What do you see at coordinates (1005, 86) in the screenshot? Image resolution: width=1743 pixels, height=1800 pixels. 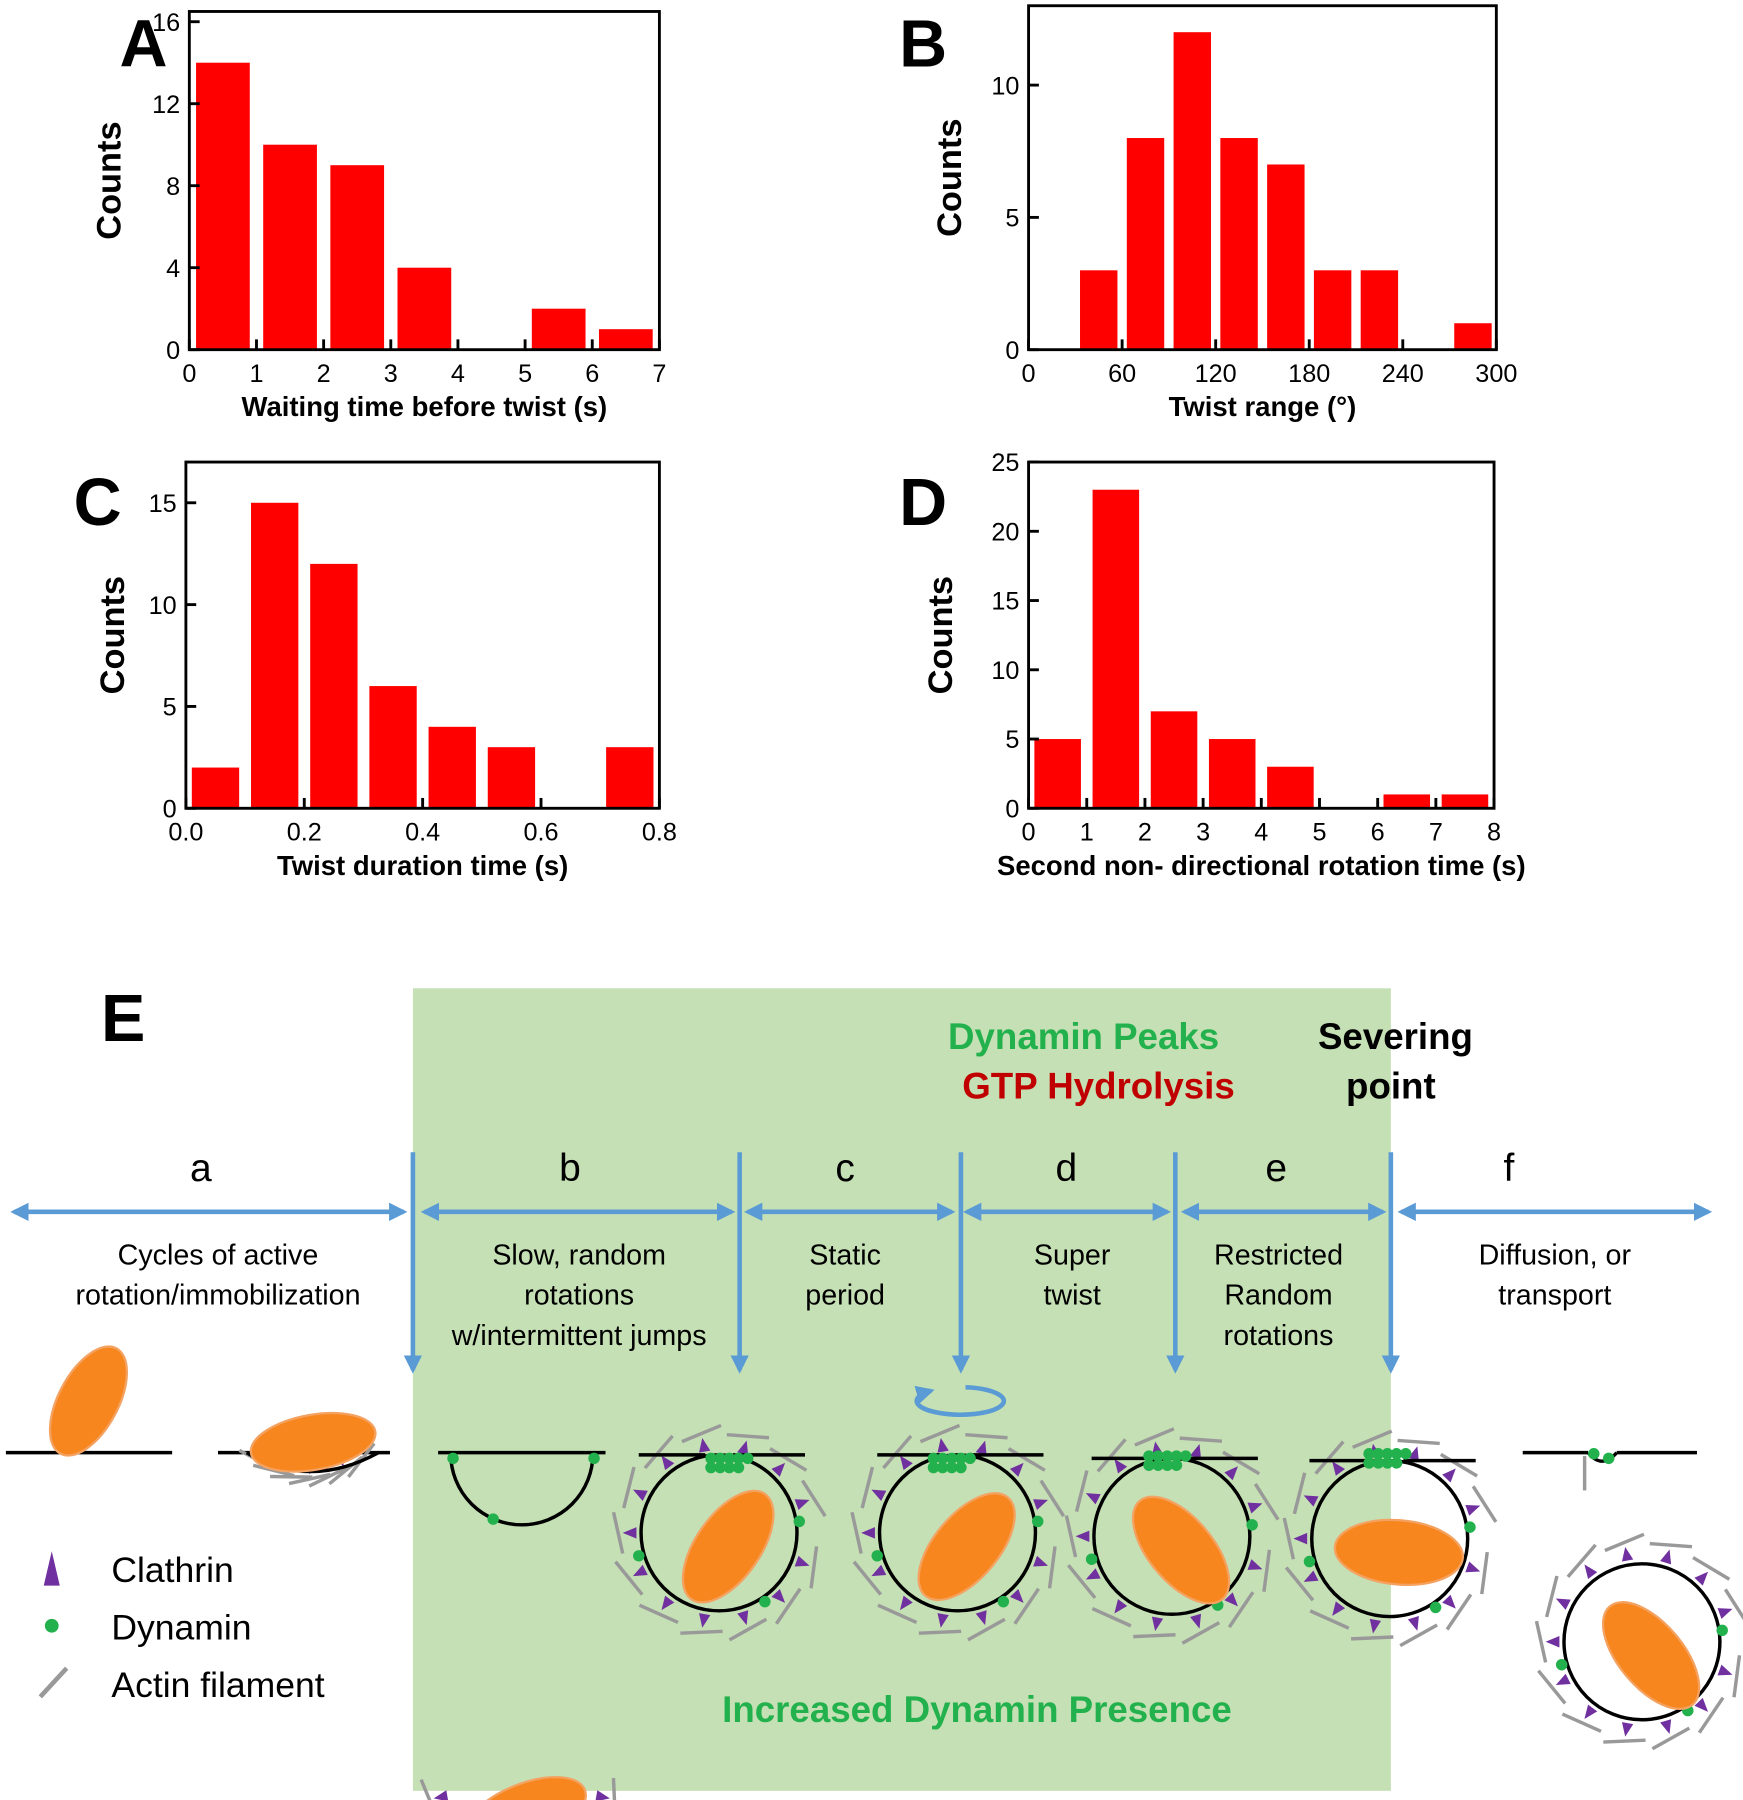 I see `y-tick-label: 10` at bounding box center [1005, 86].